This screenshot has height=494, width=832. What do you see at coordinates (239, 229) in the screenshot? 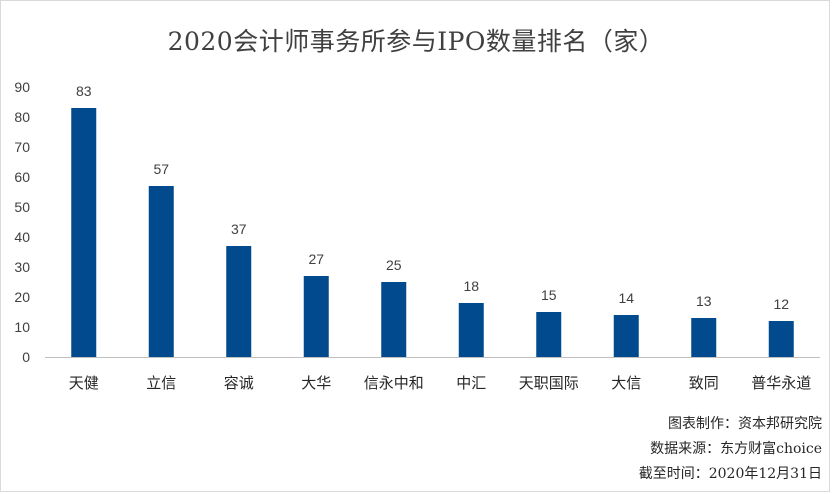
I see `data-label: 37` at bounding box center [239, 229].